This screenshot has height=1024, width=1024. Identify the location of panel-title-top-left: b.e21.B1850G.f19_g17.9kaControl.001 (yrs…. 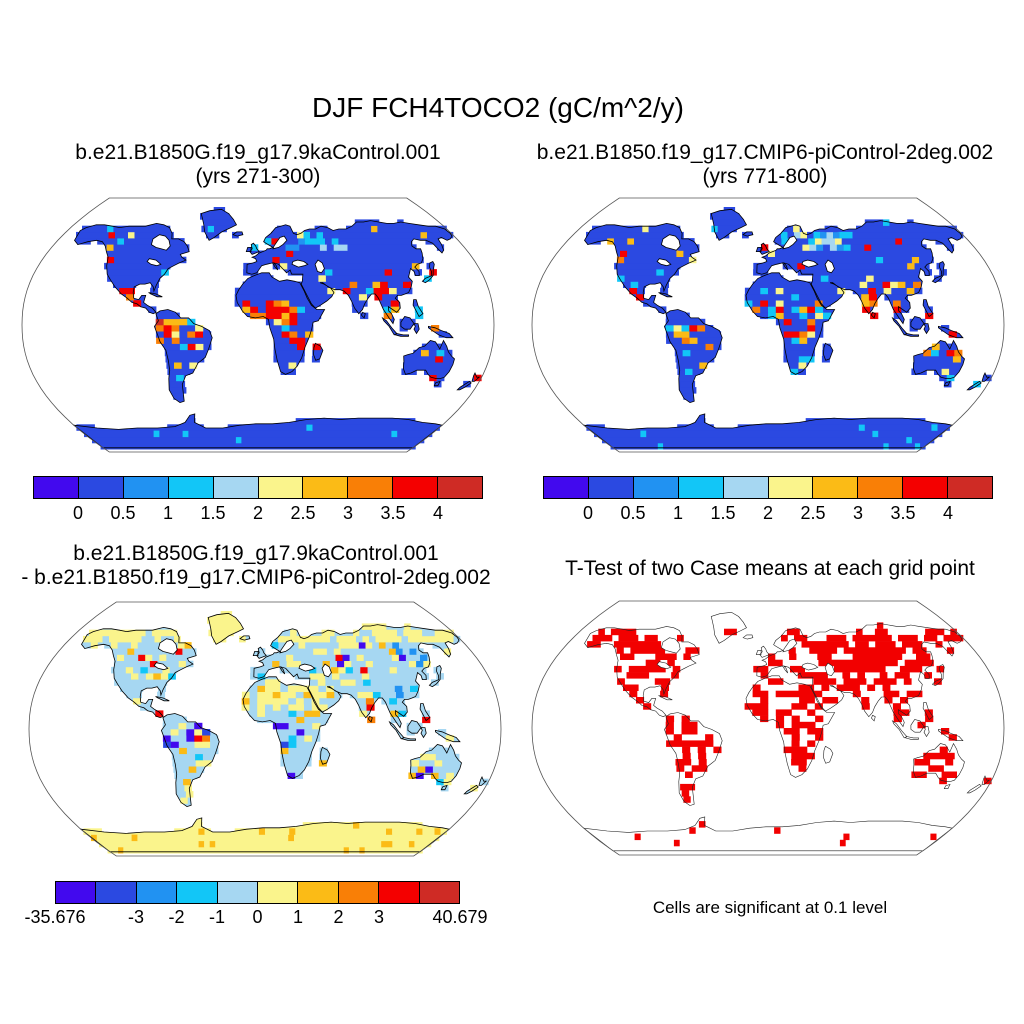
(258, 165).